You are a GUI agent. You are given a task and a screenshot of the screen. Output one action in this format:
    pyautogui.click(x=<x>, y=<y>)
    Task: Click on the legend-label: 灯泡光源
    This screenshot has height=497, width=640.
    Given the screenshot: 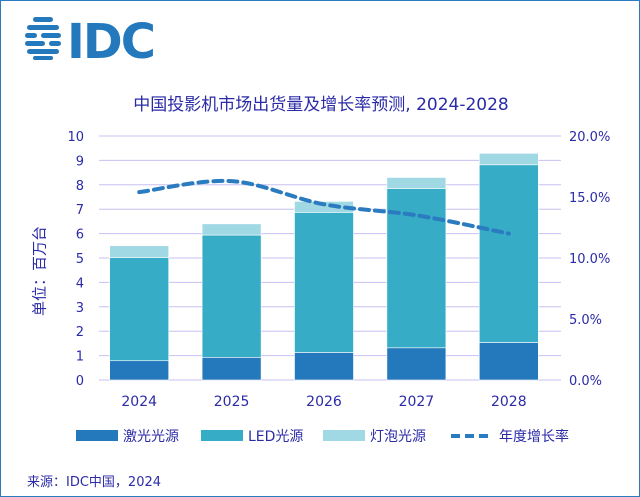 What is the action you would take?
    pyautogui.click(x=398, y=437)
    